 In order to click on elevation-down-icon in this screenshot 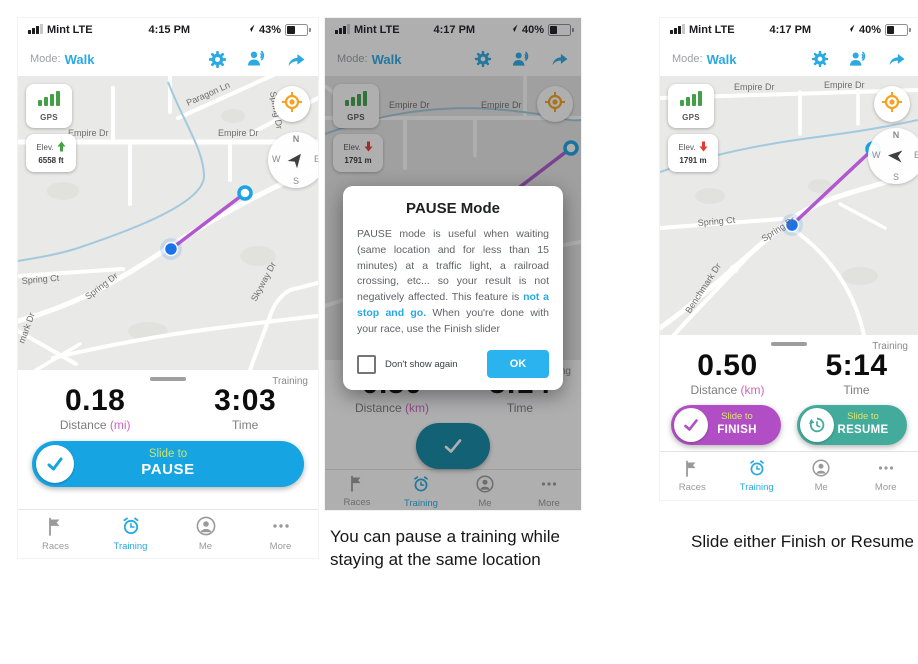, I will do `click(703, 147)`.